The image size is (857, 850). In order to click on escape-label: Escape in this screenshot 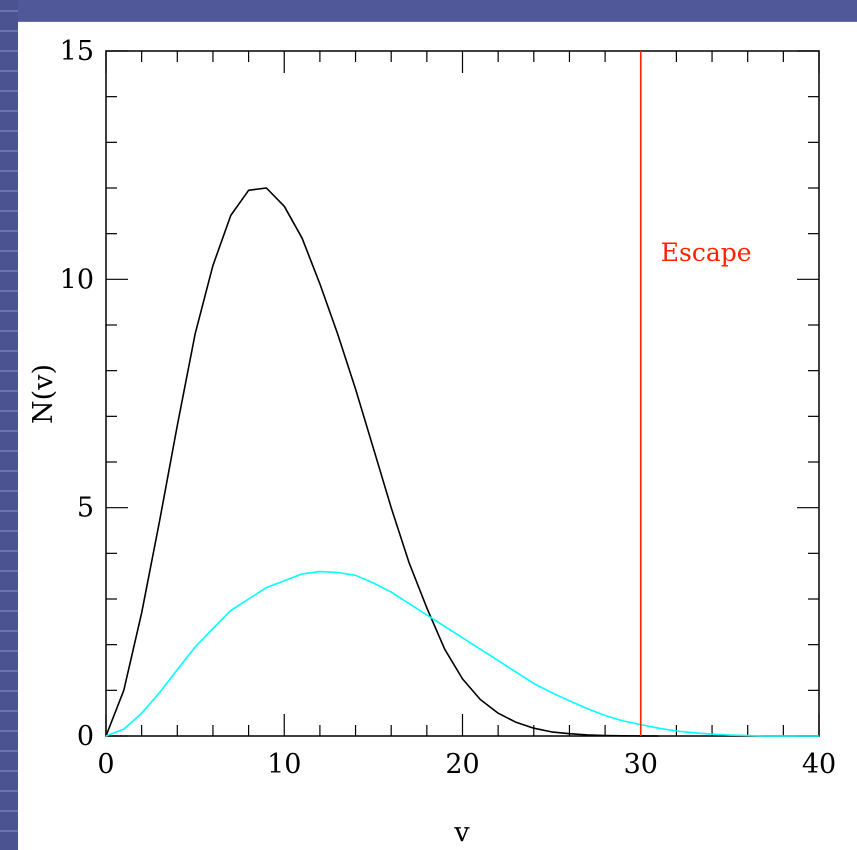, I will do `click(706, 252)`.